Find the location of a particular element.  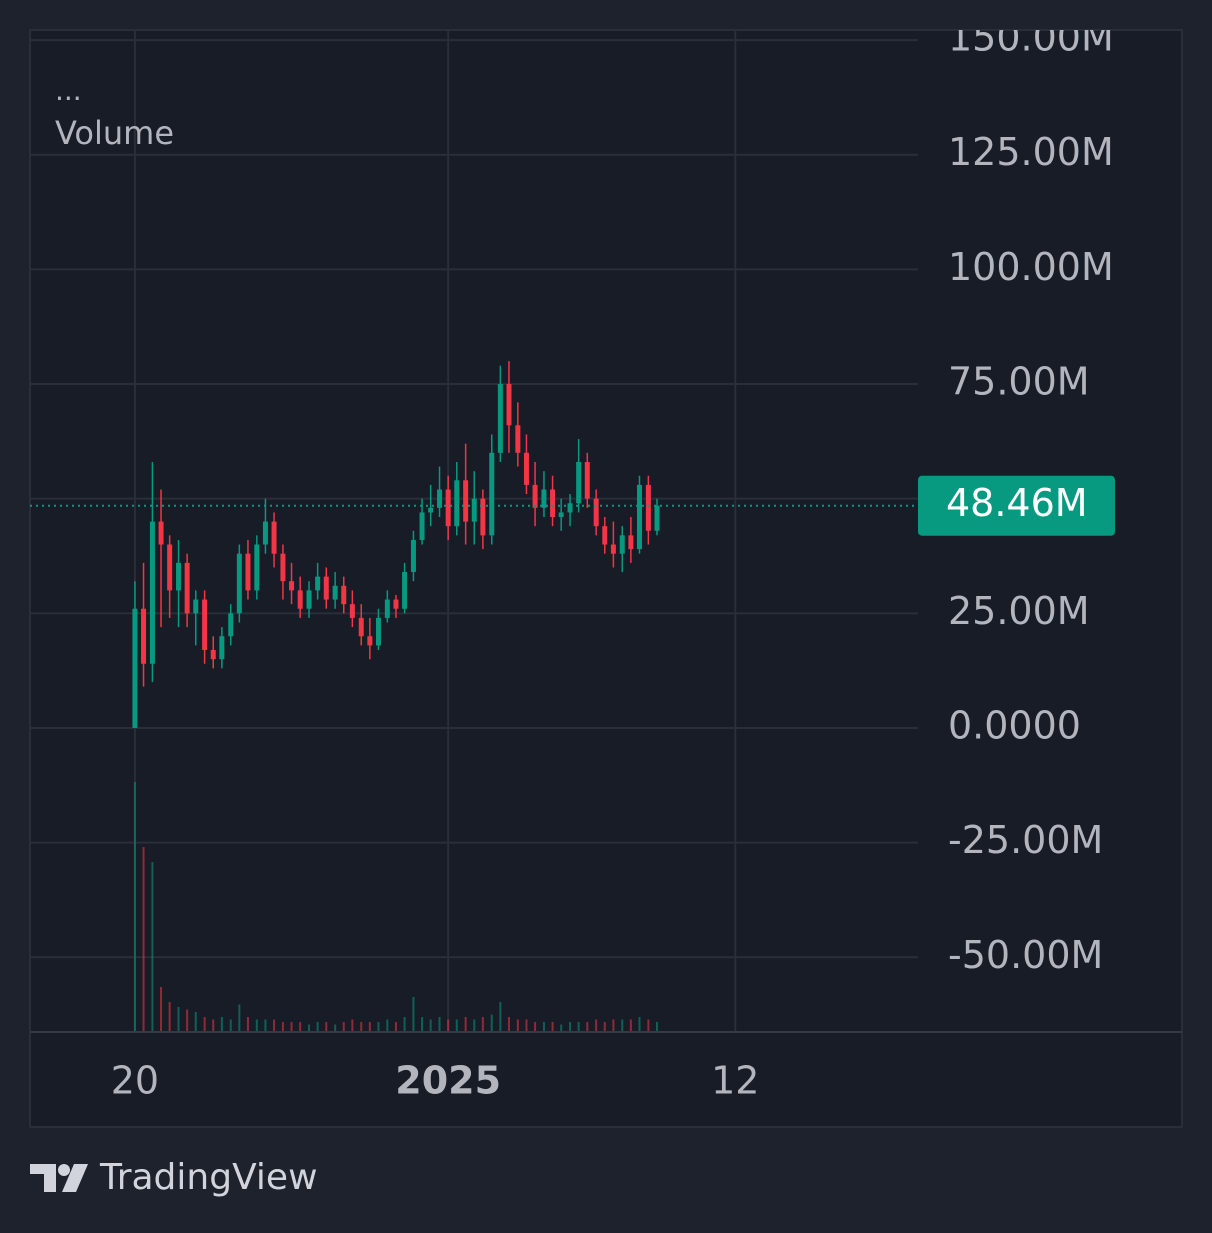

y-tick-label: 0.0000 is located at coordinates (1014, 725).